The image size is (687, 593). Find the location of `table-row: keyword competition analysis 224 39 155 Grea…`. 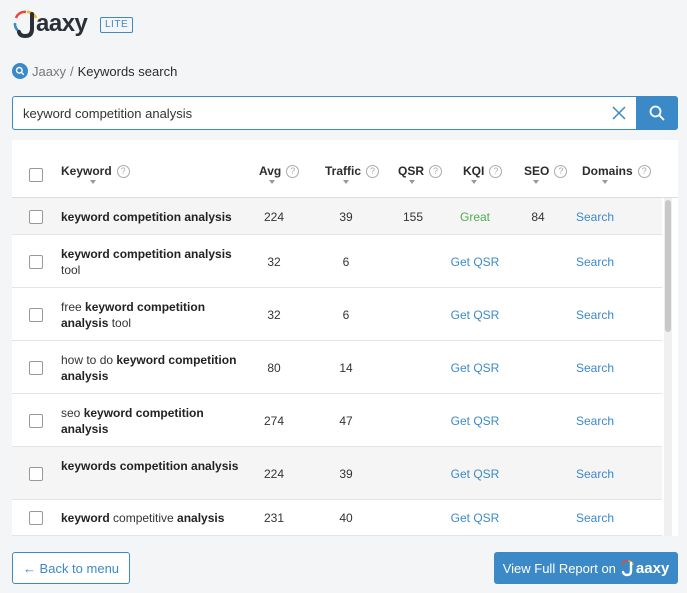

table-row: keyword competition analysis 224 39 155 Grea… is located at coordinates (337, 216).